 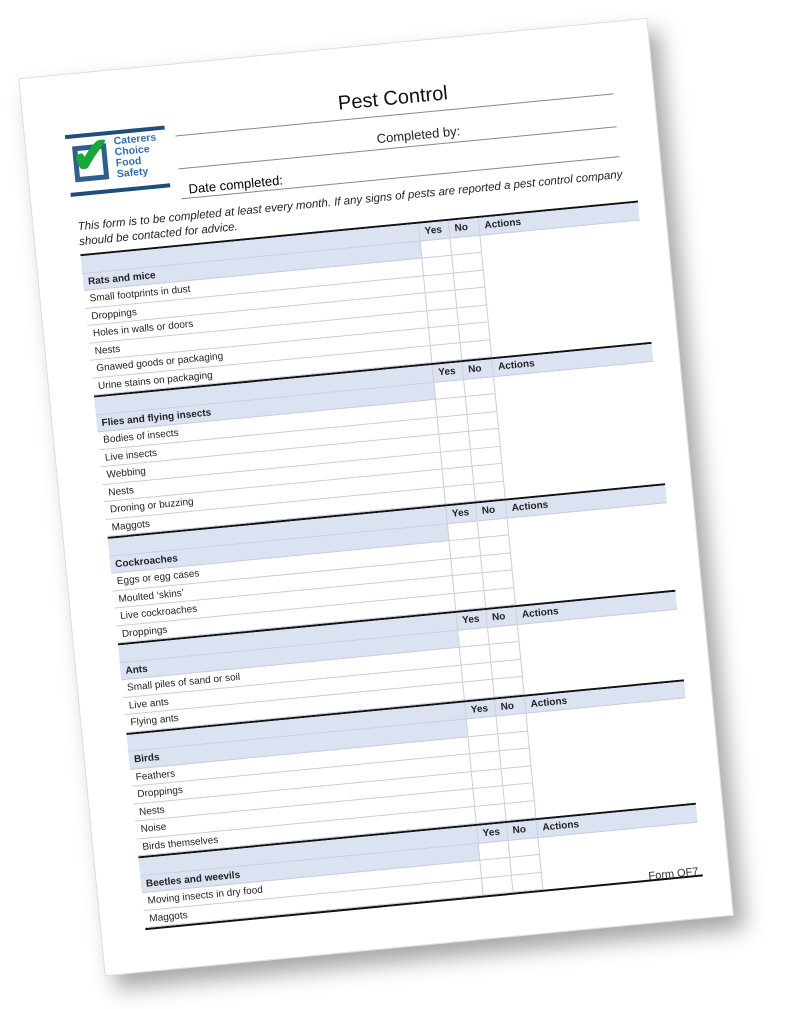 I want to click on checkmark-icon: ✔, so click(x=91, y=156).